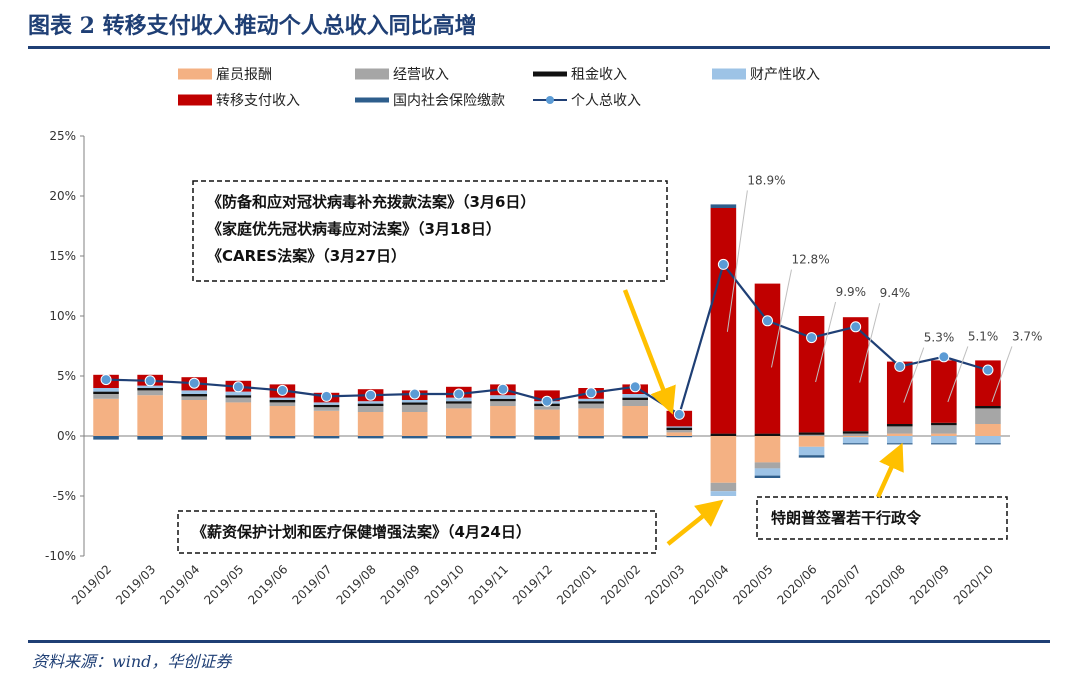 Image resolution: width=1080 pixels, height=680 pixels. I want to click on x-tick-label: 2019/04, so click(179, 584).